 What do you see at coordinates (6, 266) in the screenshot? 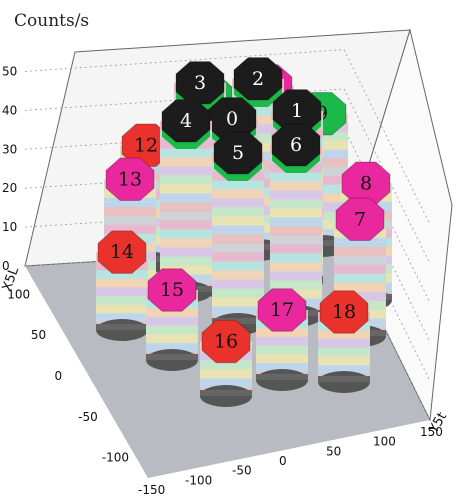
I see `z-tick-label: 0` at bounding box center [6, 266].